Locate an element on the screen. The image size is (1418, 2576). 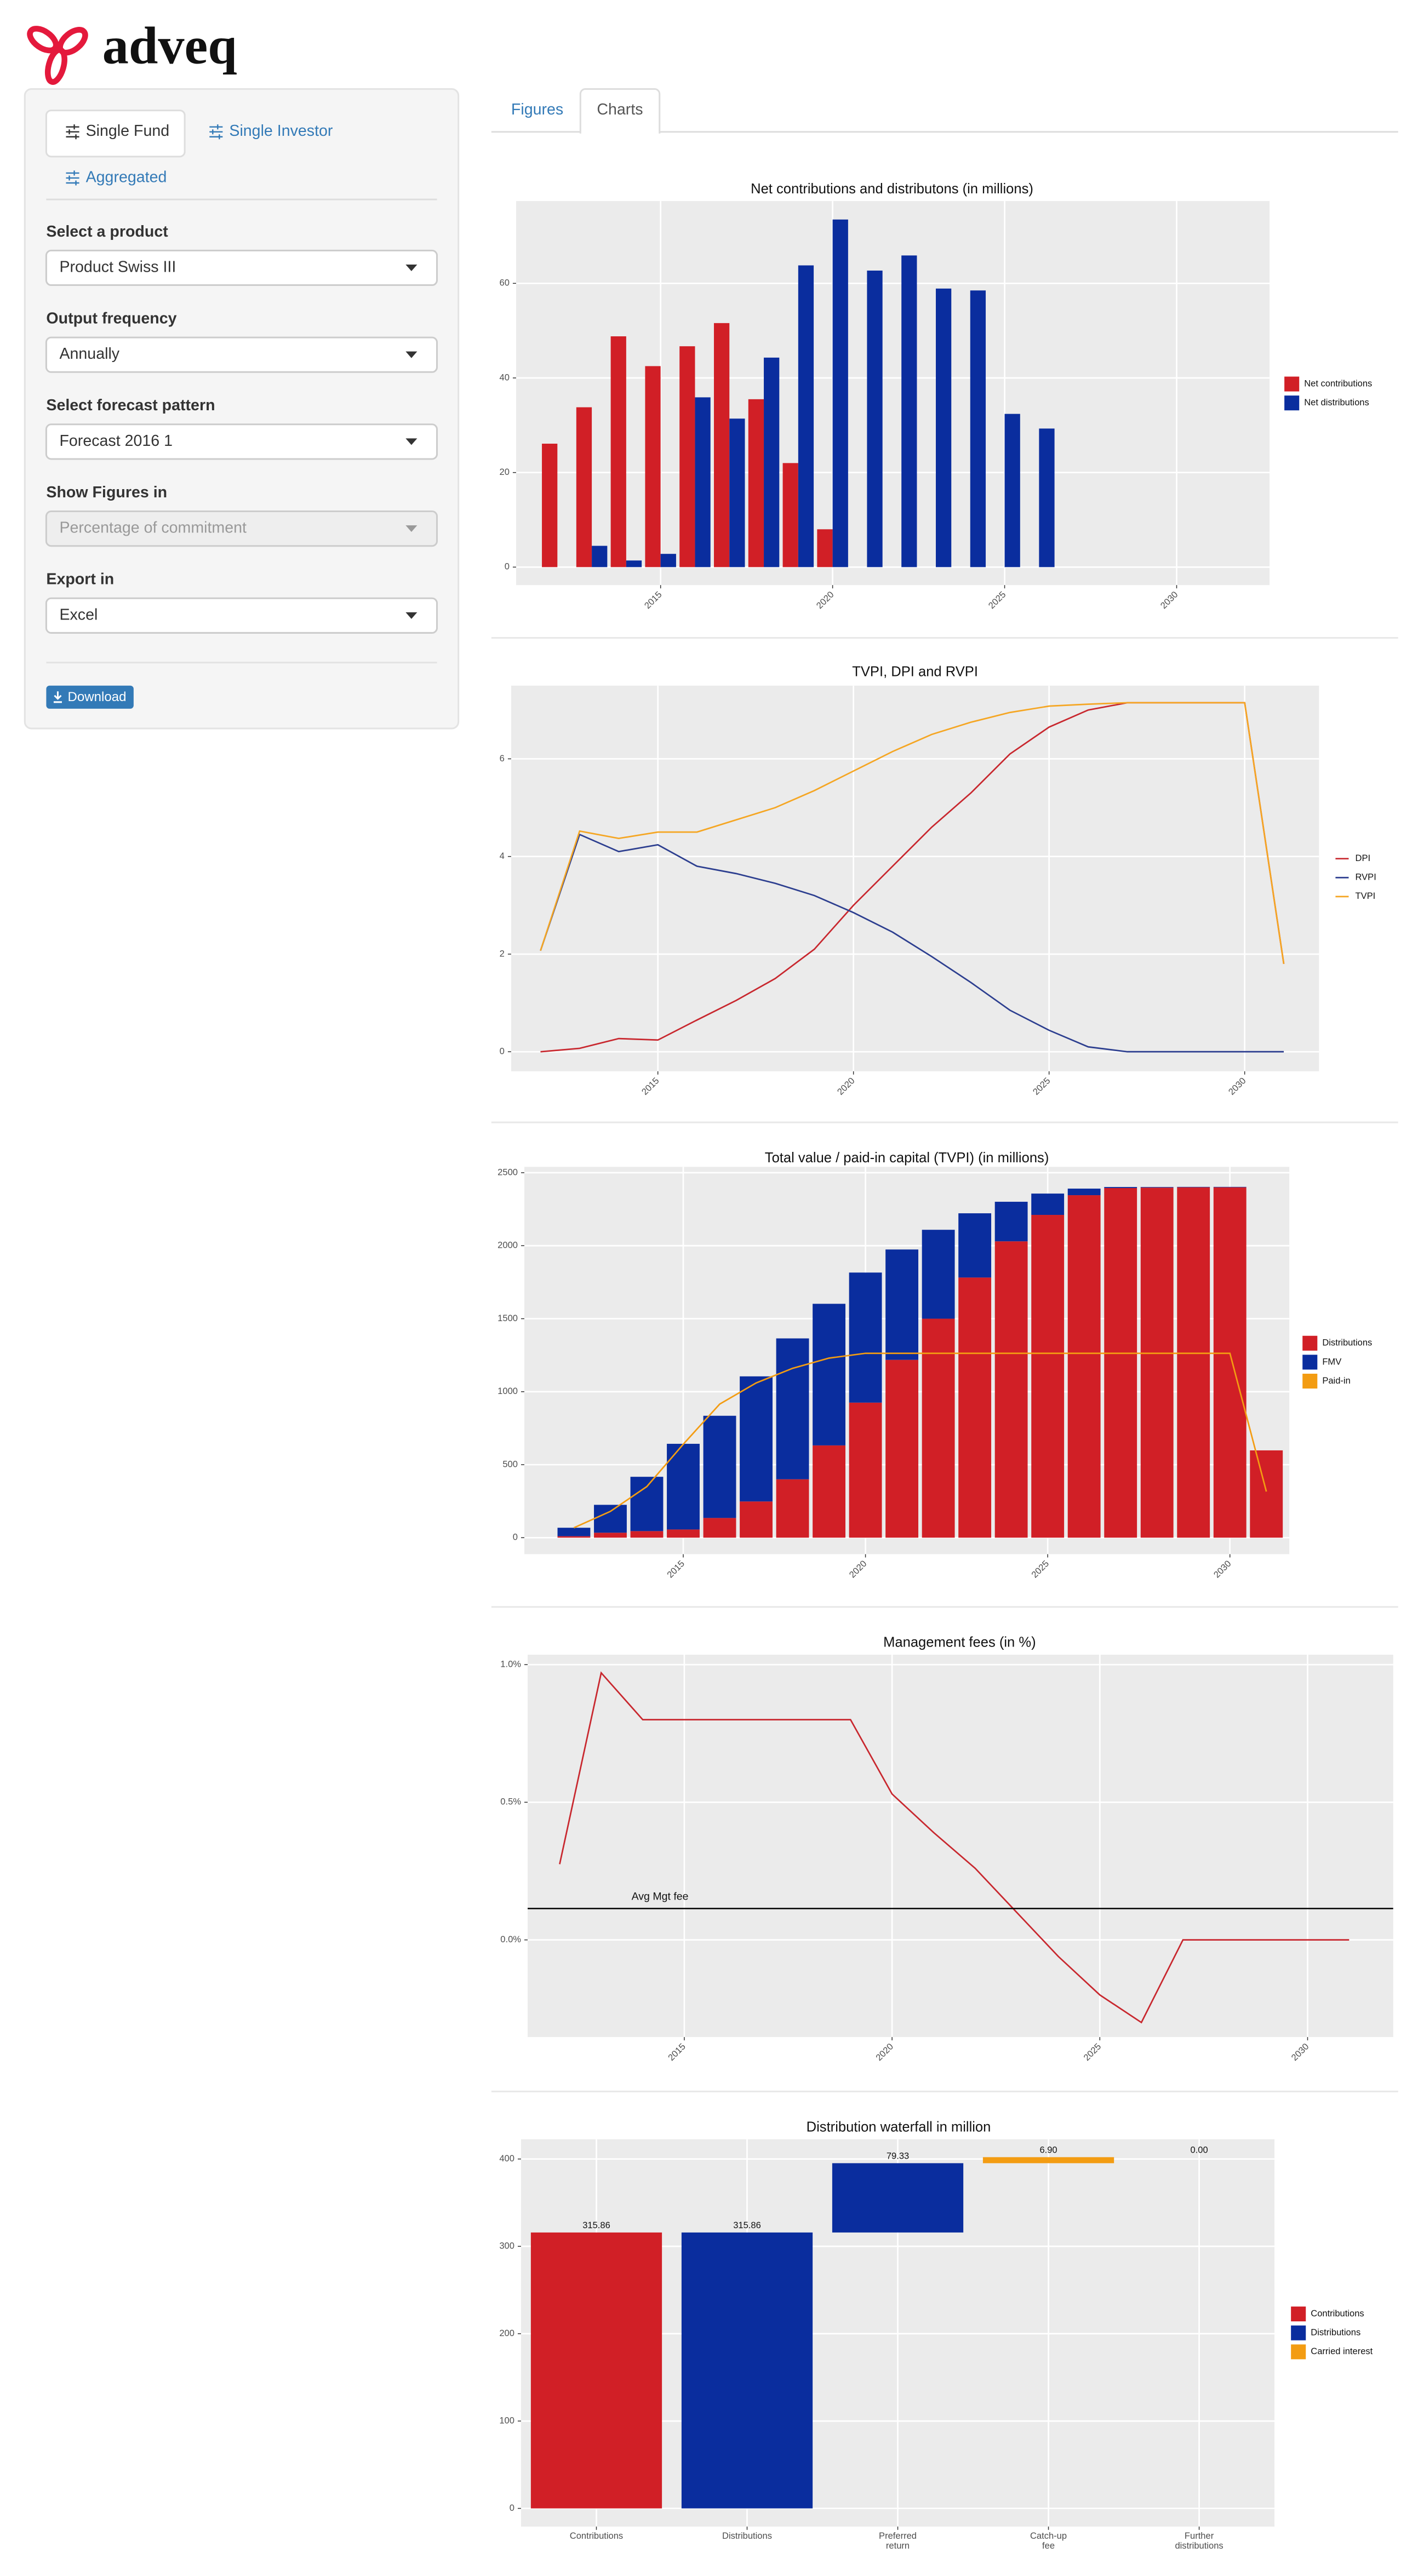
chart-title: Distribution waterfall in million is located at coordinates (899, 2127).